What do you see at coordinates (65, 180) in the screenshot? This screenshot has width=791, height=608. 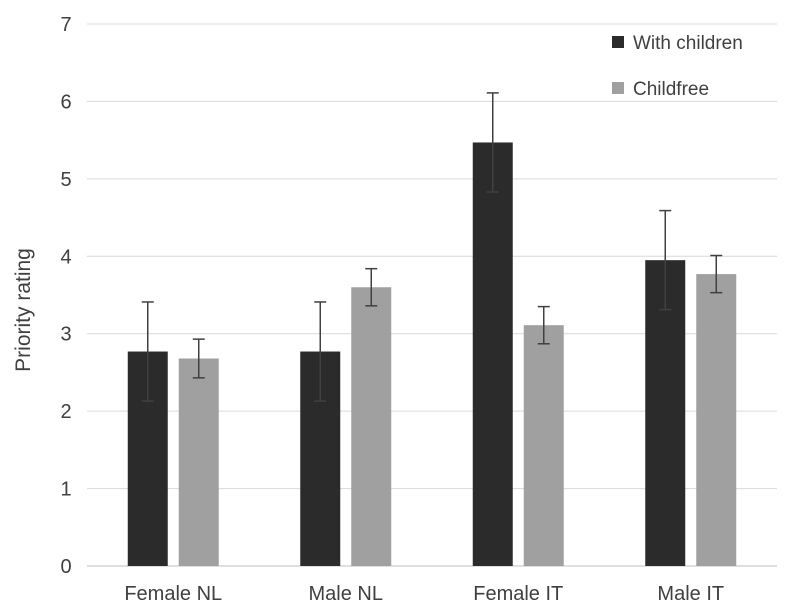 I see `y-tick-label: 5` at bounding box center [65, 180].